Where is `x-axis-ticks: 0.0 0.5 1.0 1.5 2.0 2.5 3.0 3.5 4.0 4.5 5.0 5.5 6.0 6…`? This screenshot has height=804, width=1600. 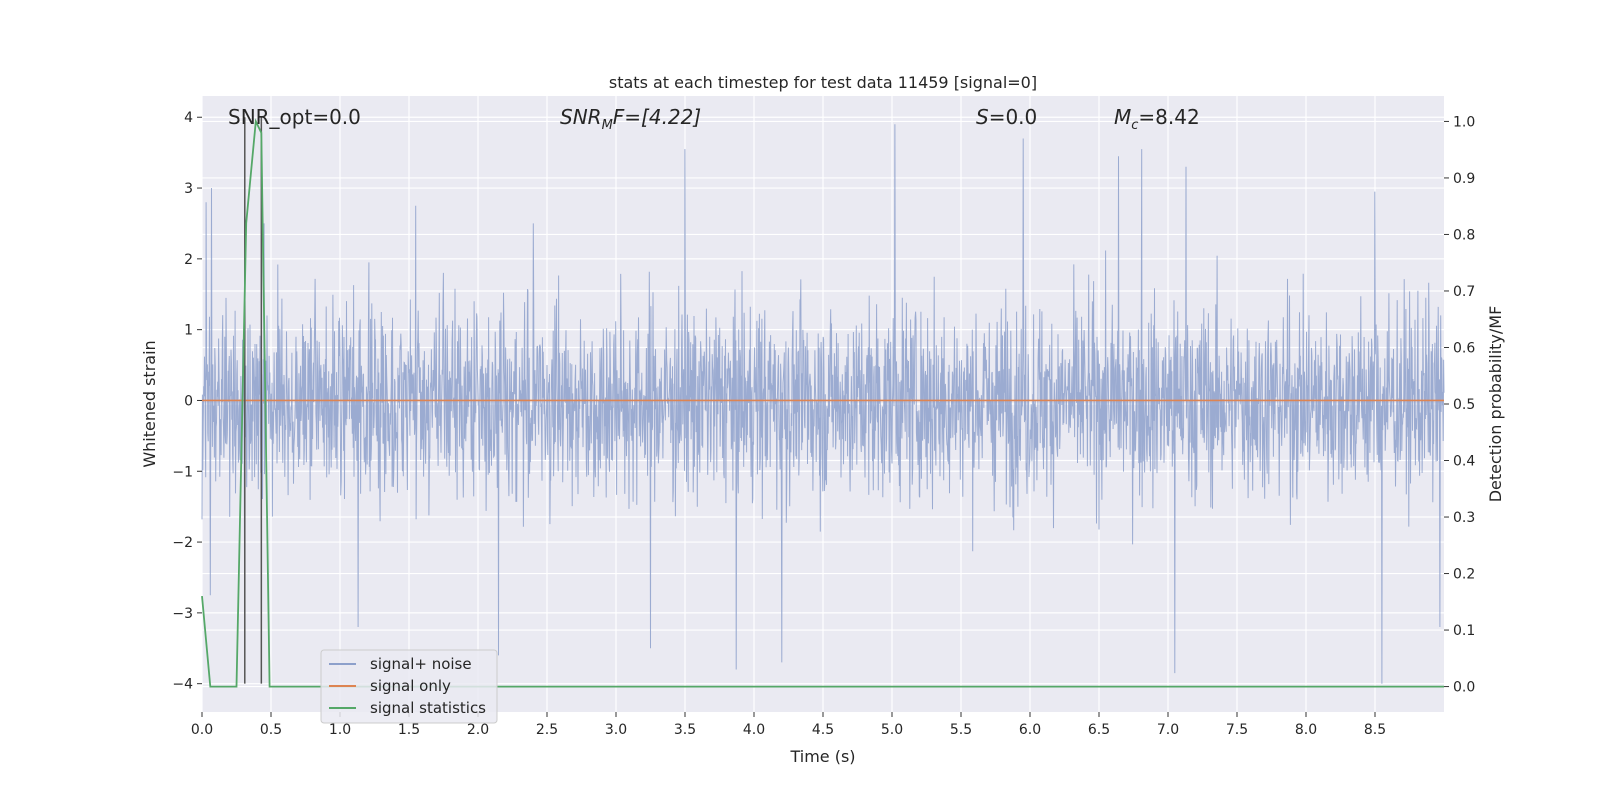
x-axis-ticks: 0.0 0.5 1.0 1.5 2.0 2.5 3.0 3.5 4.0 4.5 5.0 5.5 6.0 6… is located at coordinates (788, 725).